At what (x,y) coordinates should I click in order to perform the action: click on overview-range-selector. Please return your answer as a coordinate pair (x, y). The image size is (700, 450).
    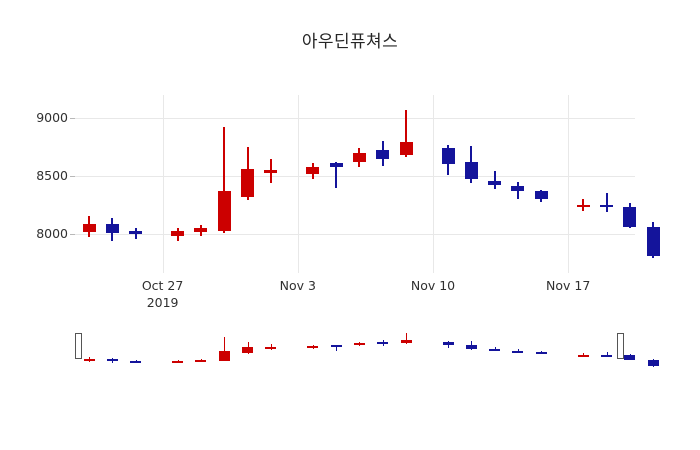
    Looking at the image, I should click on (367, 352).